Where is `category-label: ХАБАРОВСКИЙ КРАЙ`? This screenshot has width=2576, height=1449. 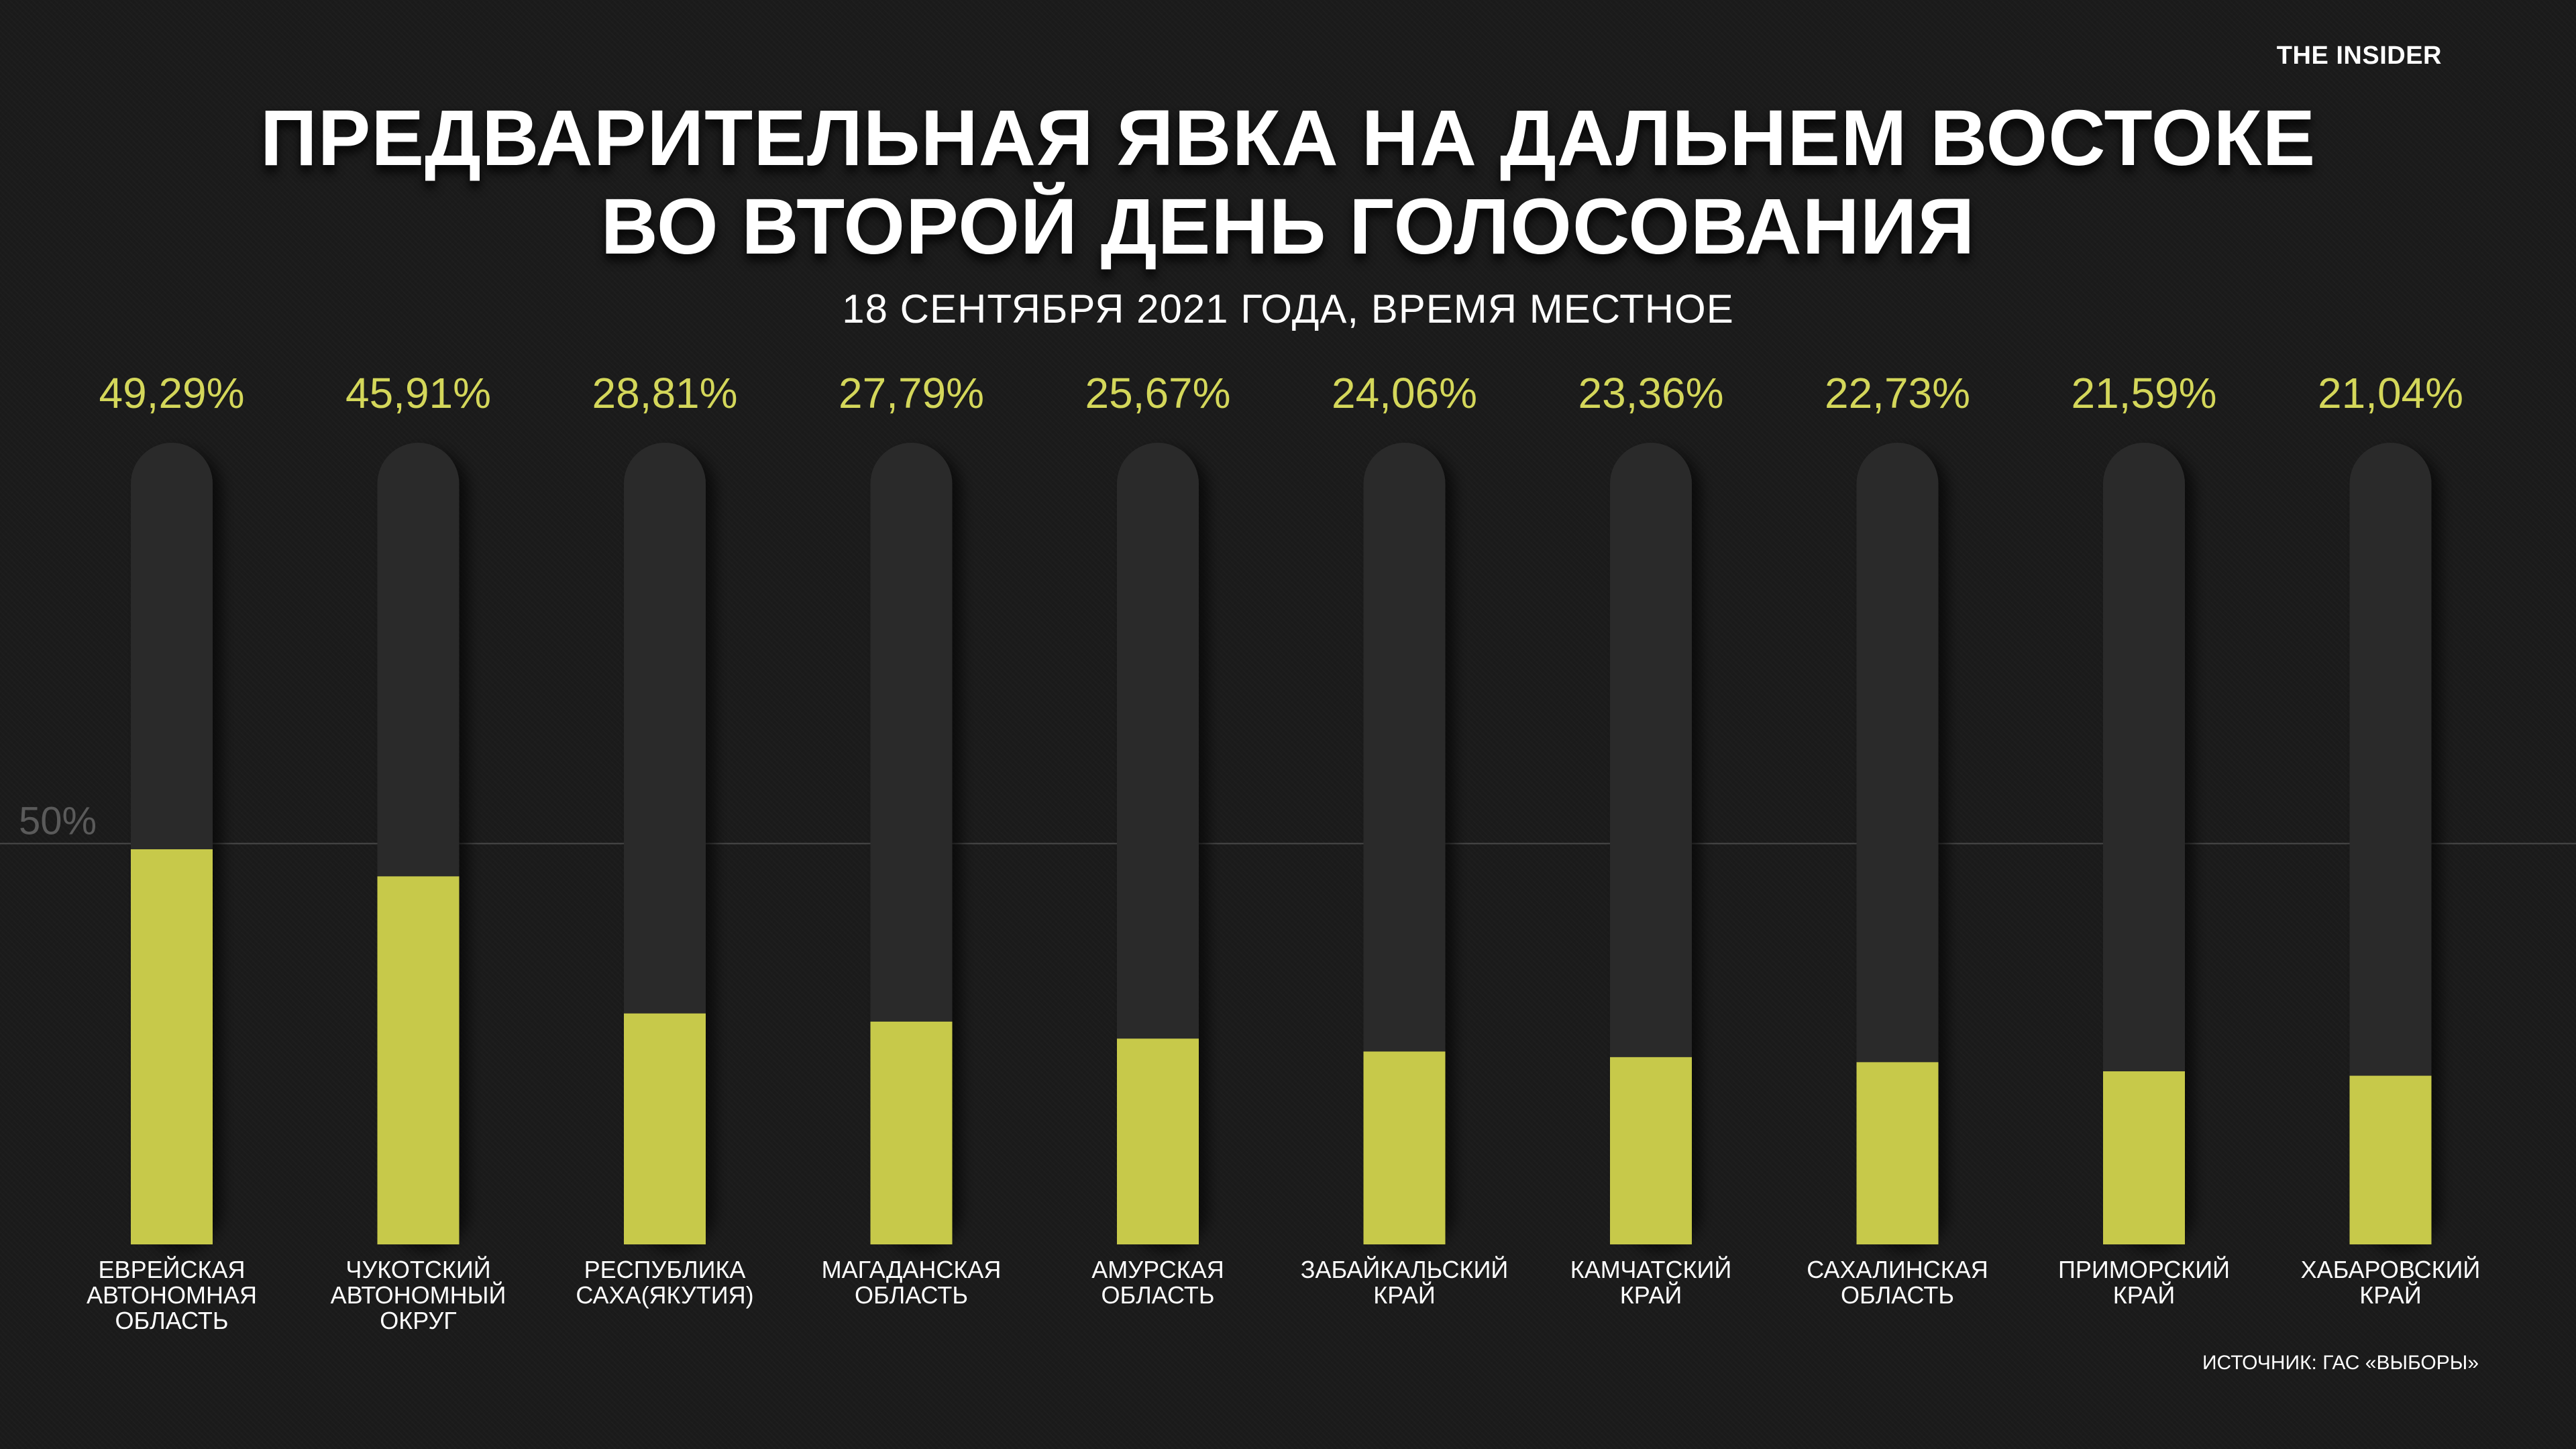 category-label: ХАБАРОВСКИЙ КРАЙ is located at coordinates (2391, 1282).